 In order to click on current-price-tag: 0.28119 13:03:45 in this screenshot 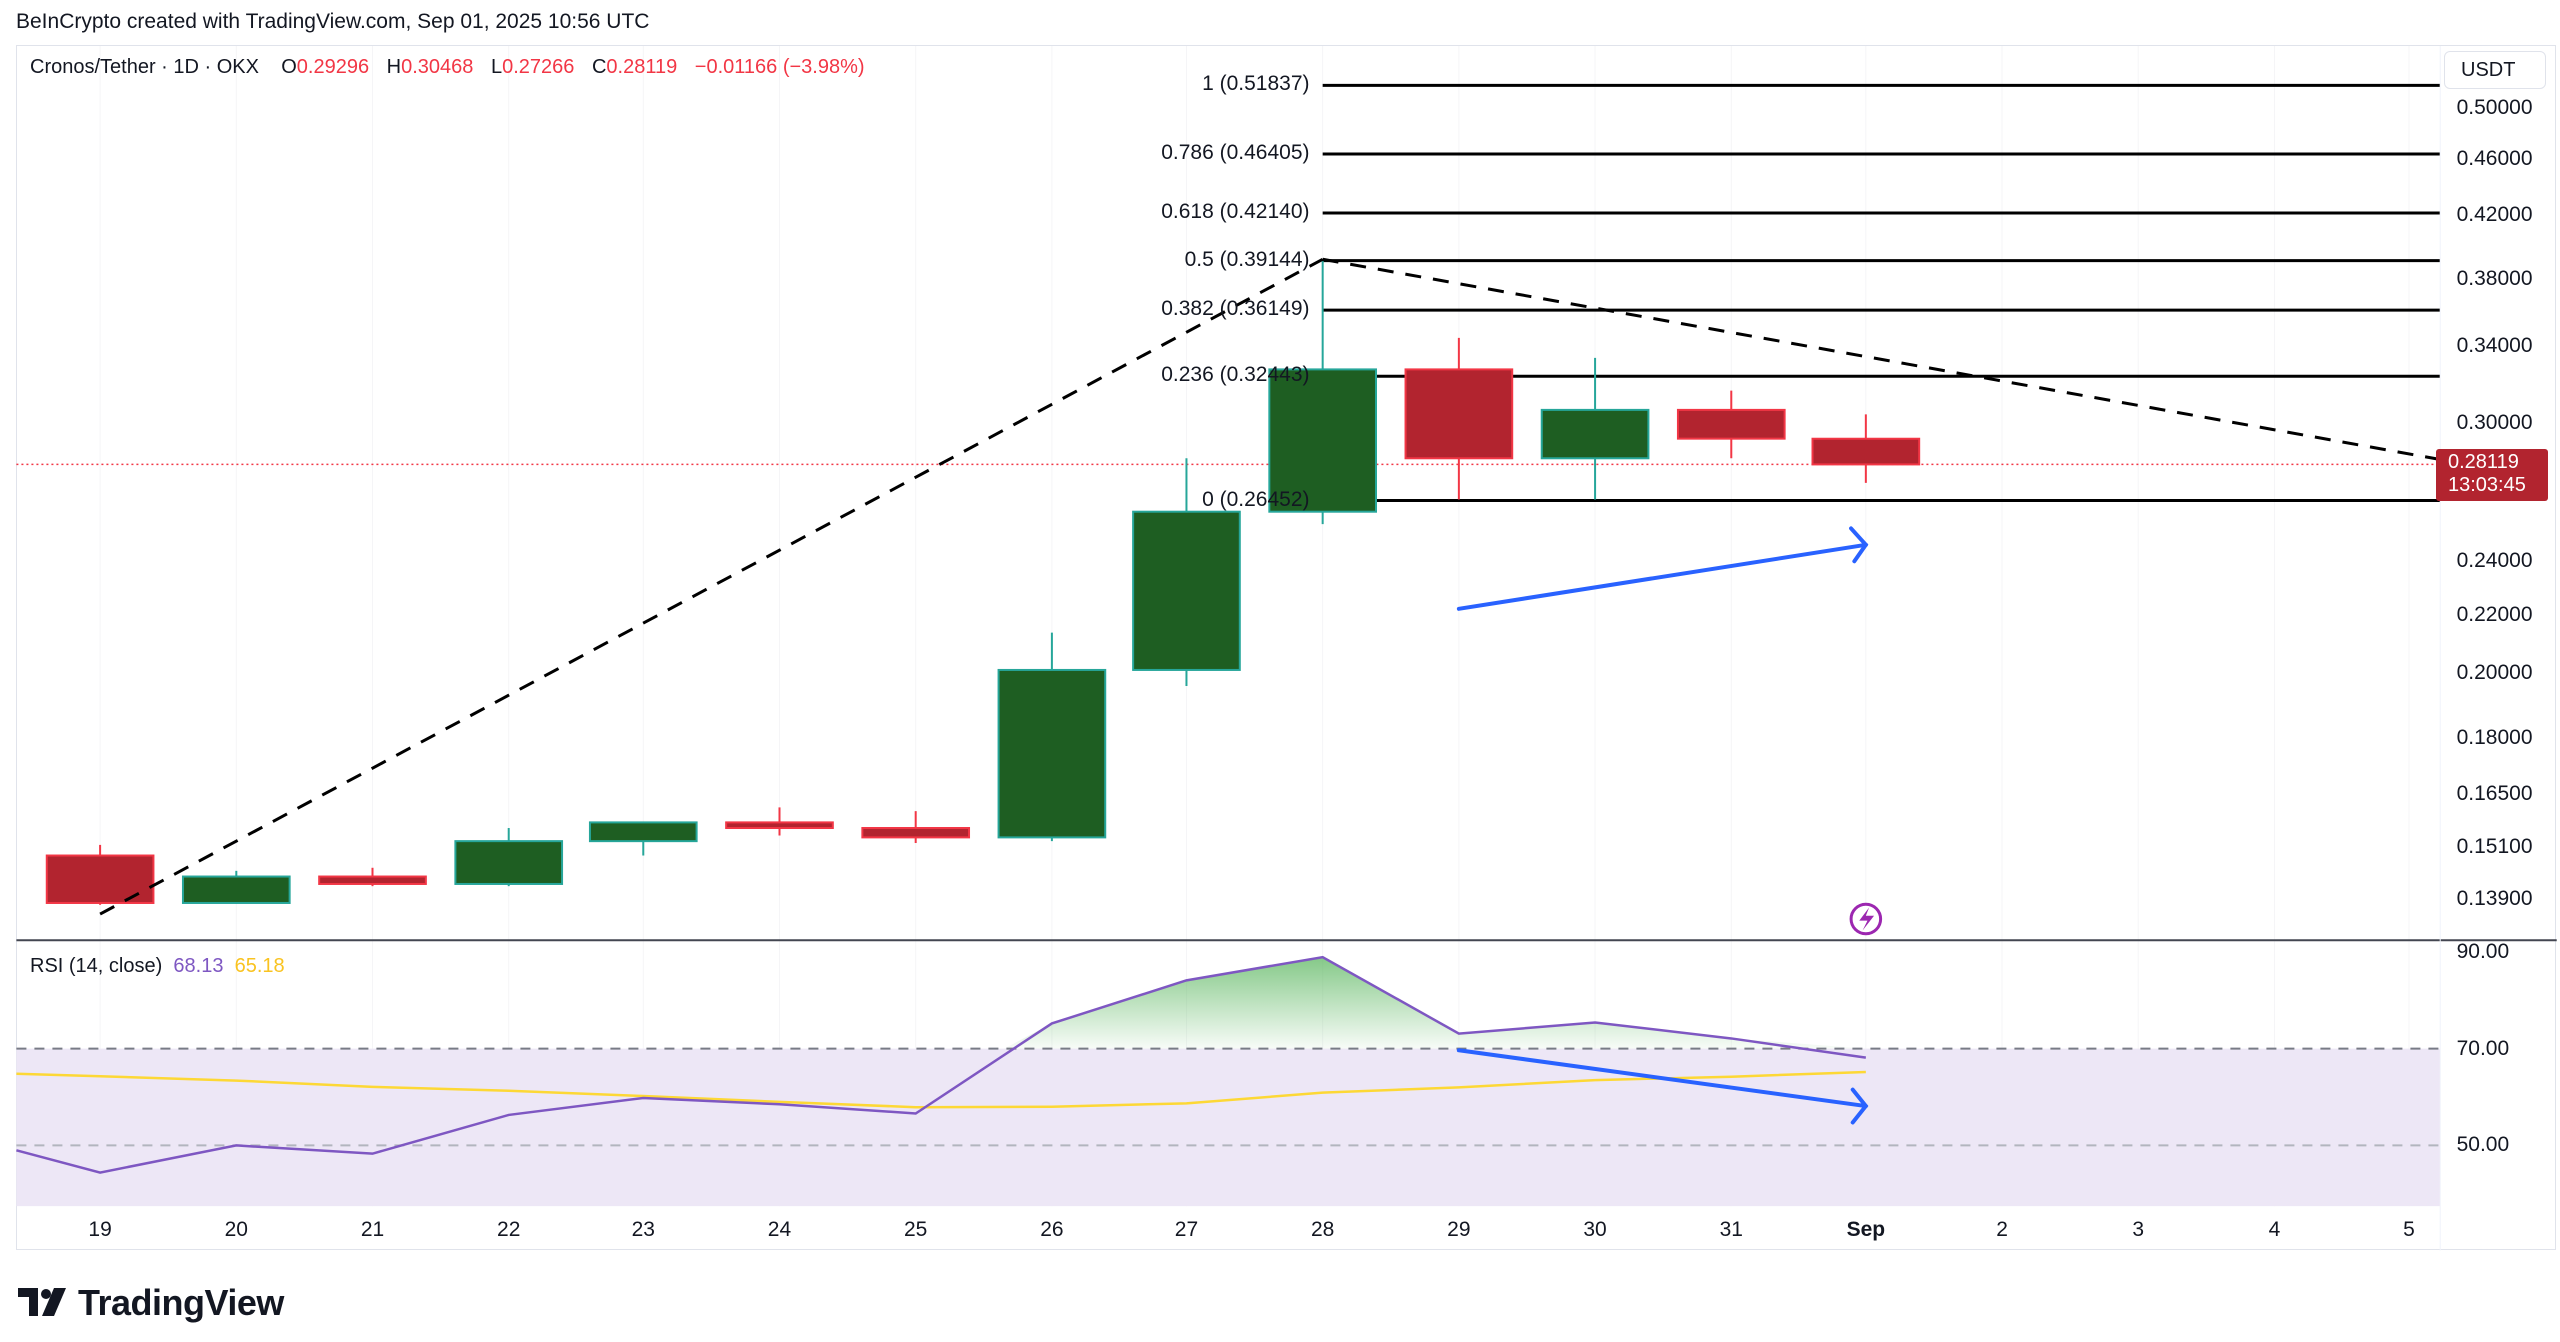, I will do `click(2492, 475)`.